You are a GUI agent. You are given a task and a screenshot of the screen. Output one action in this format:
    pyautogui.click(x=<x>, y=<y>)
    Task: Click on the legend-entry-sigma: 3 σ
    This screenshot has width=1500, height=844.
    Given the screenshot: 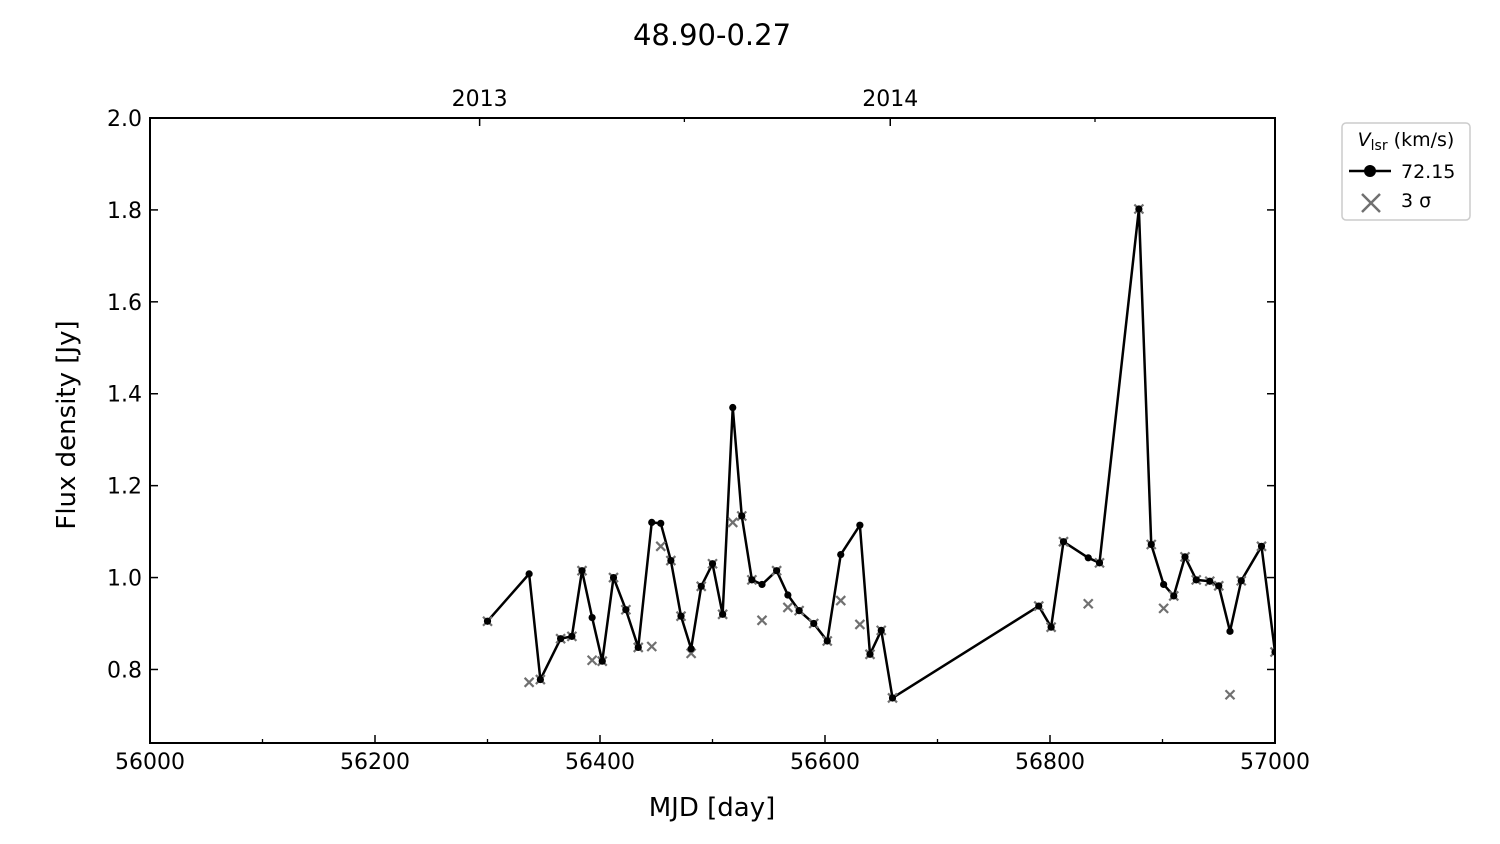 What is the action you would take?
    pyautogui.click(x=1416, y=201)
    